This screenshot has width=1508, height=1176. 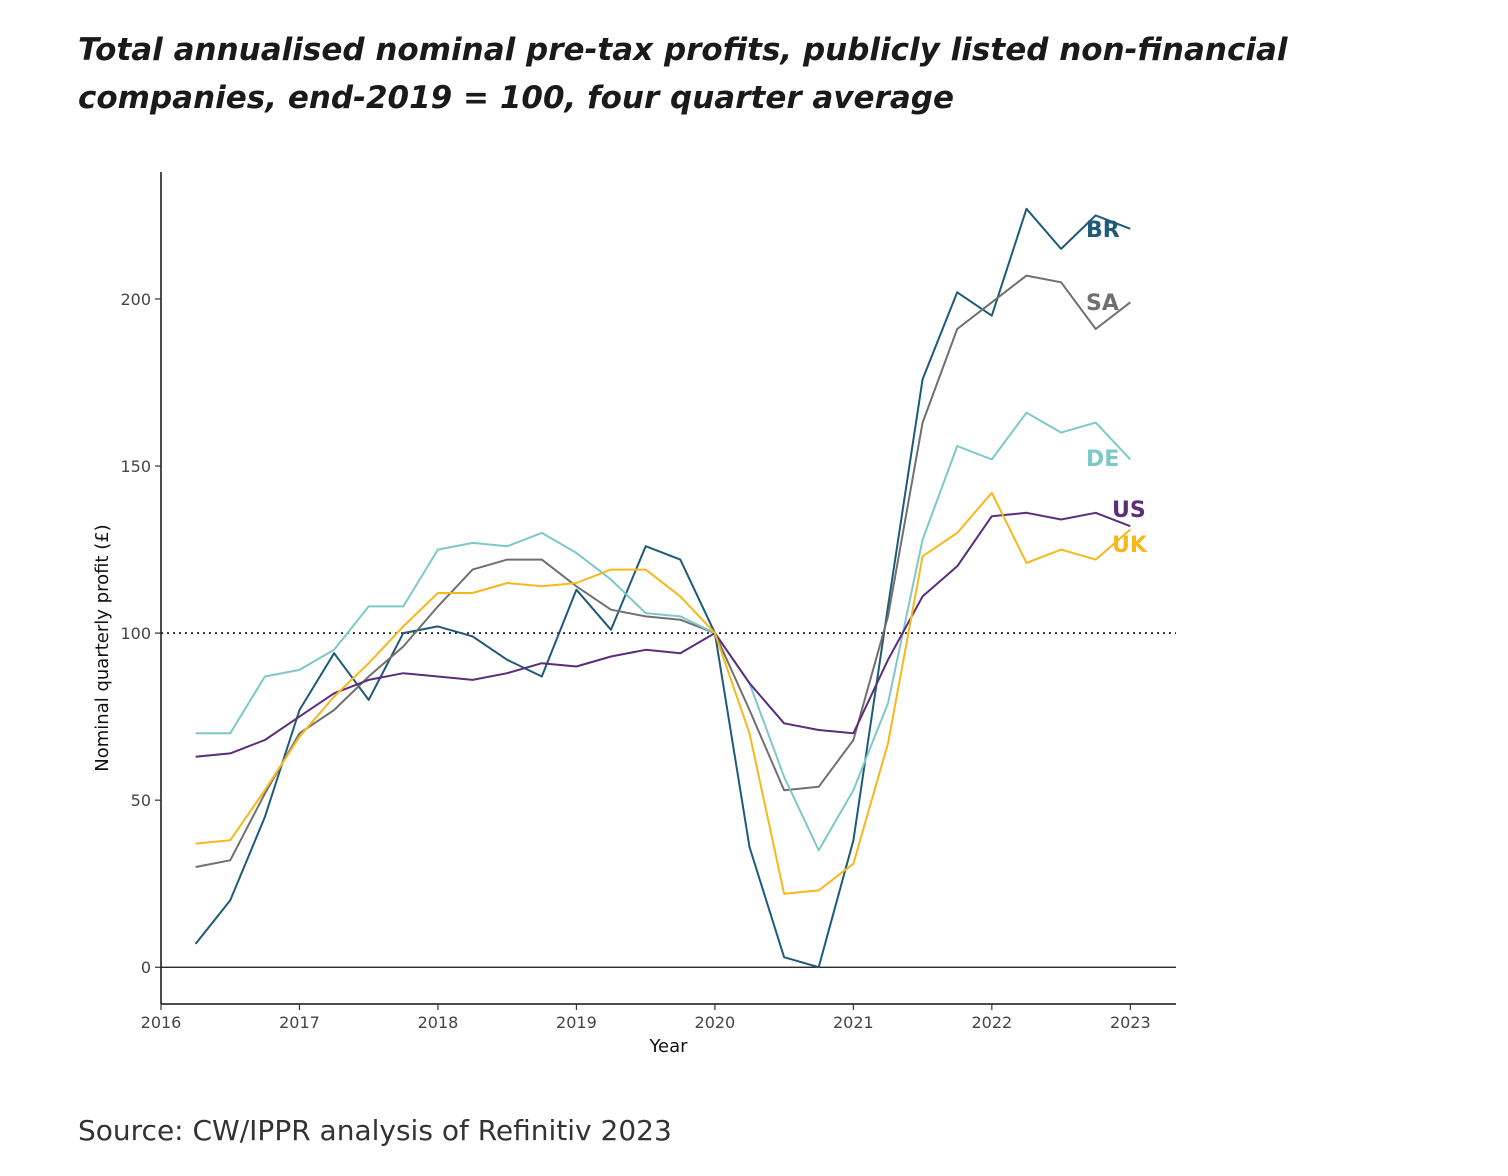 What do you see at coordinates (1129, 510) in the screenshot?
I see `series-label-us: US` at bounding box center [1129, 510].